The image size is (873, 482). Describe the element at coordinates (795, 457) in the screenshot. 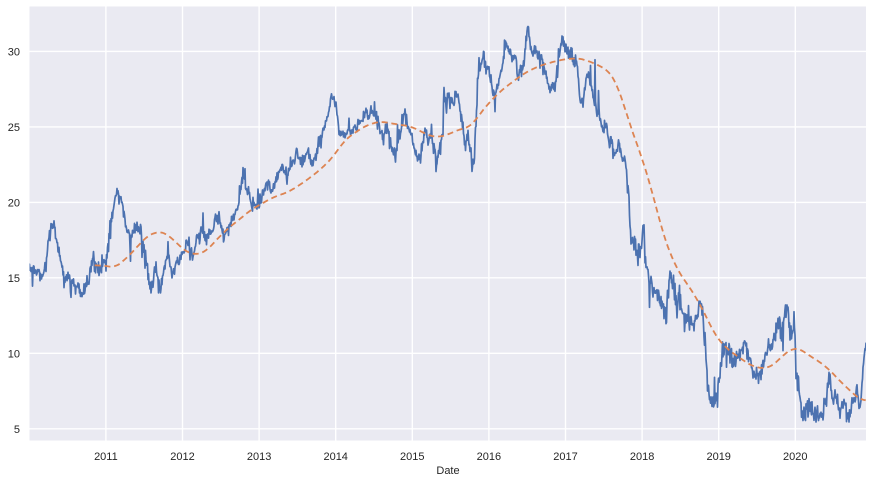

I see `svg-text: 2020` at that location.